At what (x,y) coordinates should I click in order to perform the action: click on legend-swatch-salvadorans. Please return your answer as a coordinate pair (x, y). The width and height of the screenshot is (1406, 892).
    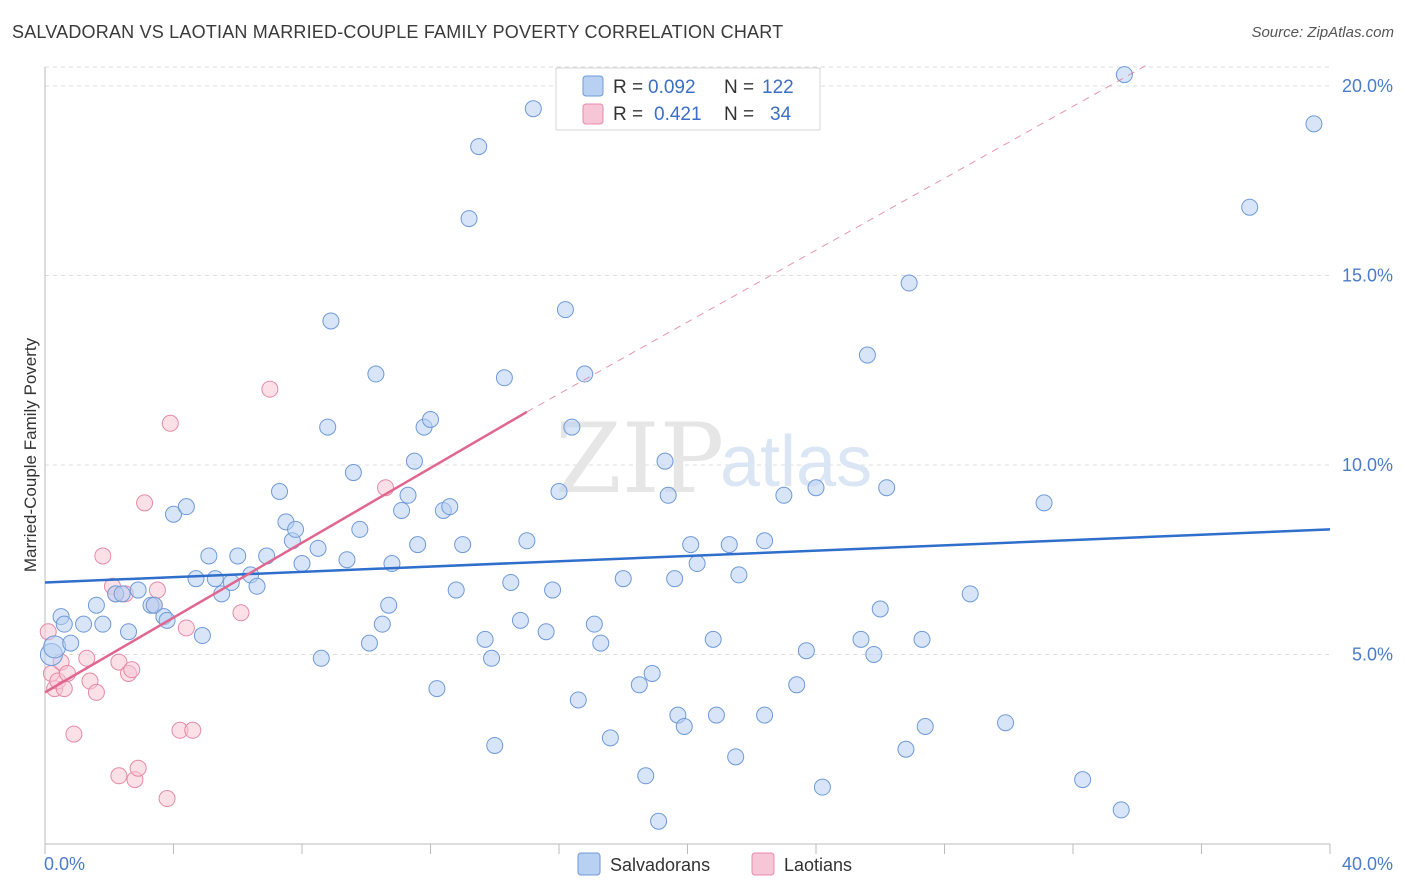
    Looking at the image, I should click on (593, 86).